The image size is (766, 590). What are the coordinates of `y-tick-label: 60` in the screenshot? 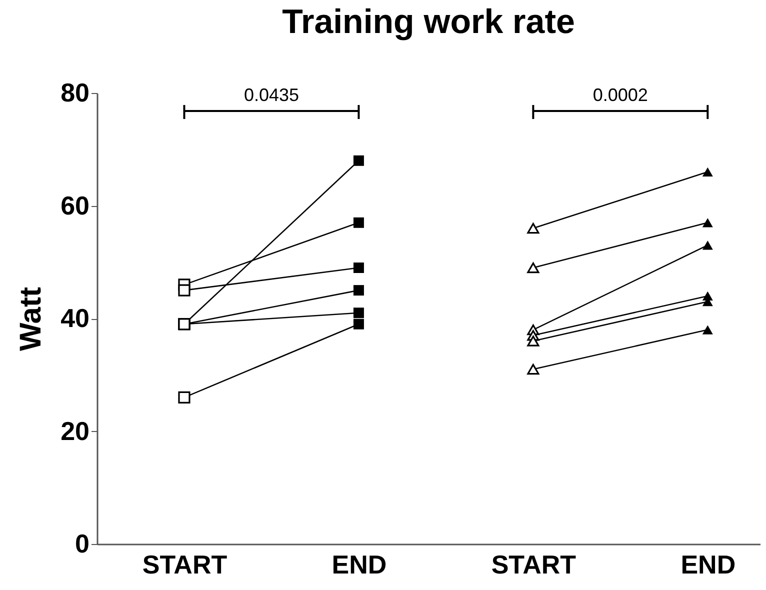 It's located at (75, 205).